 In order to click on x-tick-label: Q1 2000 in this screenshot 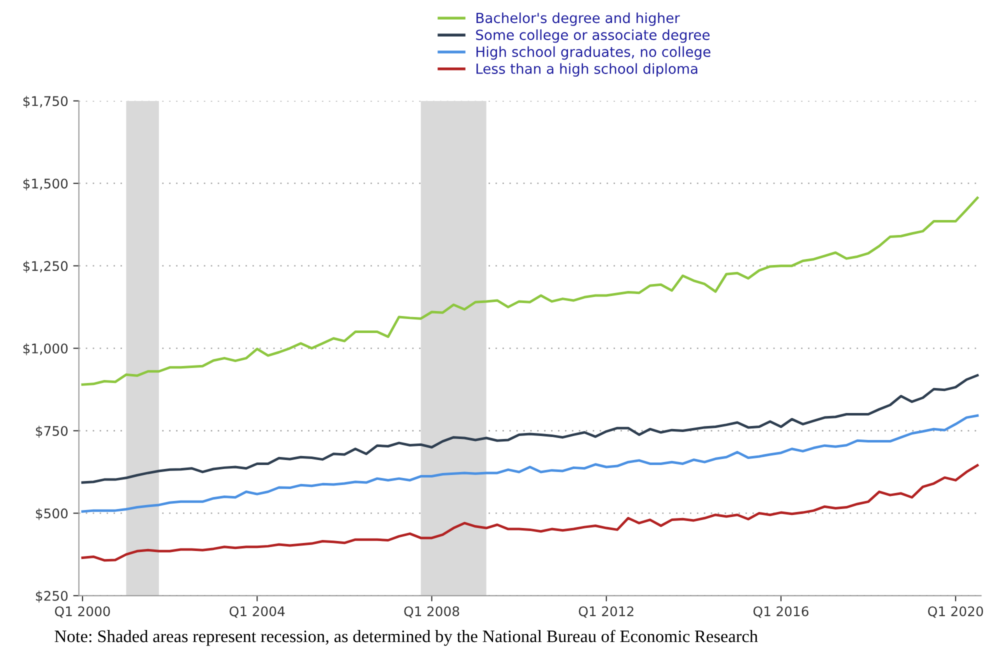, I will do `click(82, 612)`.